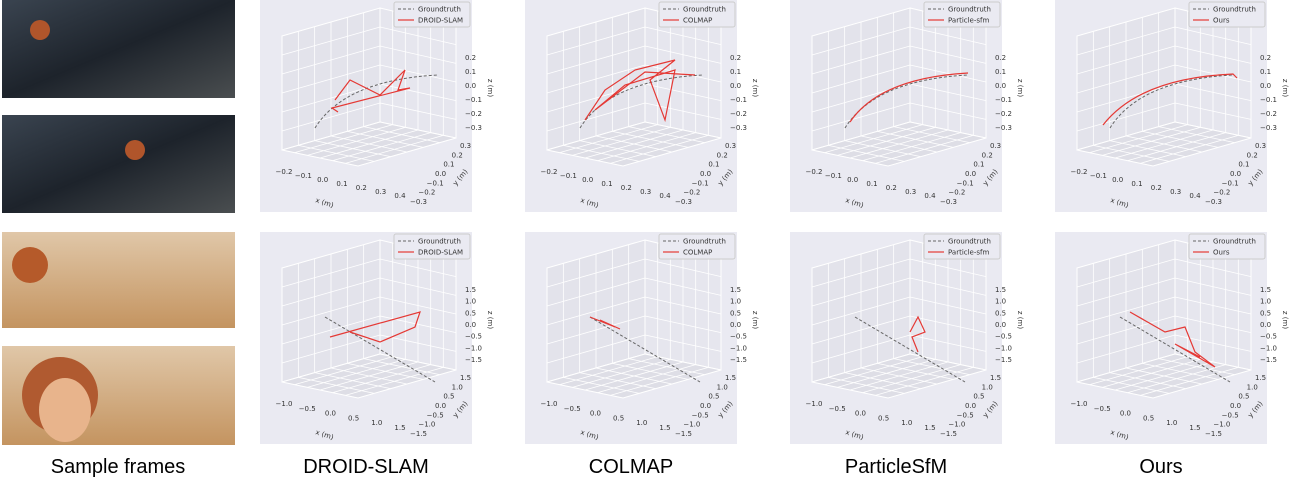  Describe the element at coordinates (1098, 176) in the screenshot. I see `x-tick-label: −0.1` at that location.